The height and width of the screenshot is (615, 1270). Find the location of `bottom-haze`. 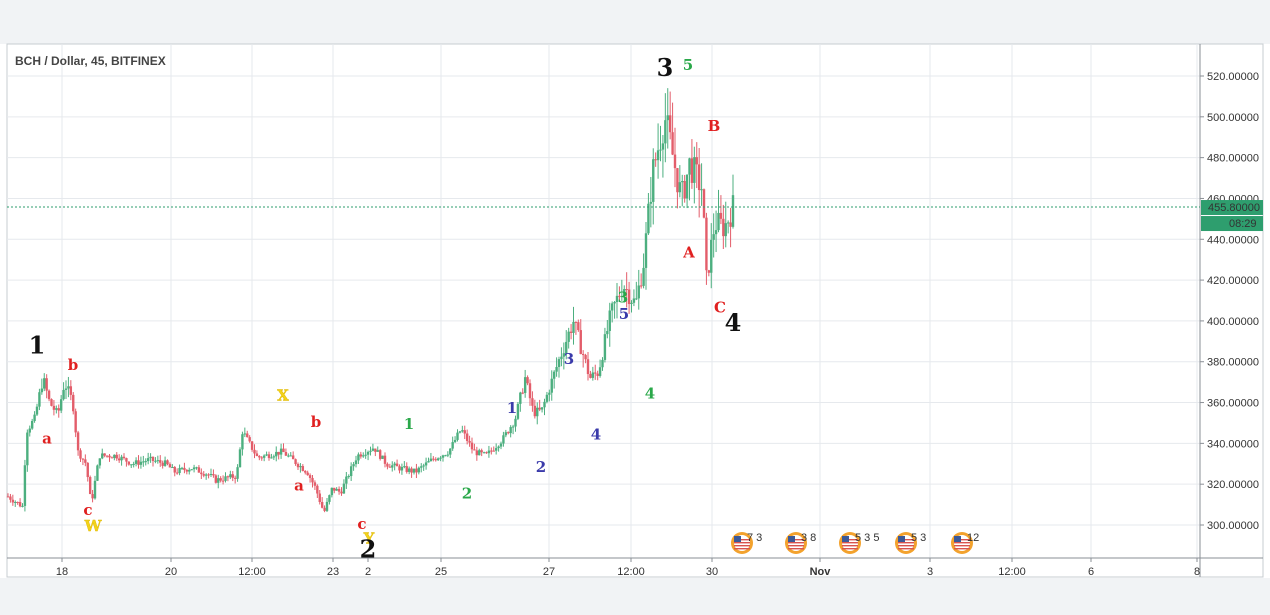

bottom-haze is located at coordinates (635, 596).